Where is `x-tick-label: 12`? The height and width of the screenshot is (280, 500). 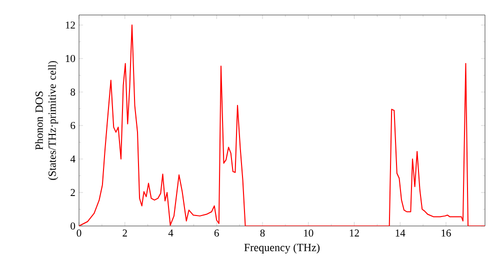 x-tick-label: 12 is located at coordinates (354, 233).